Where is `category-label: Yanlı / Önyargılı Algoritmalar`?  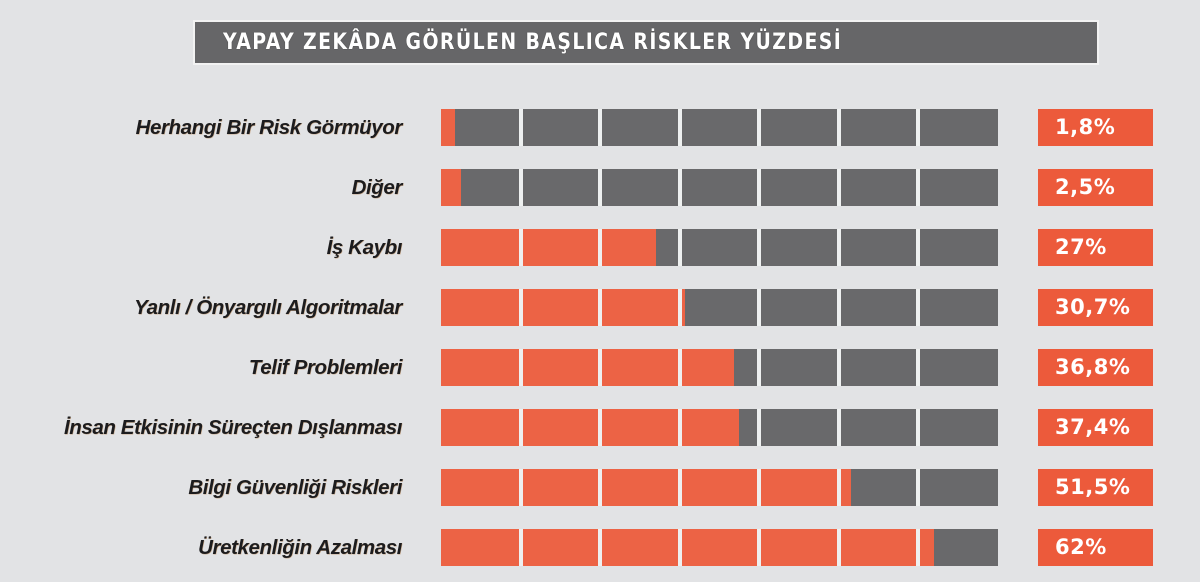 category-label: Yanlı / Önyargılı Algoritmalar is located at coordinates (268, 307).